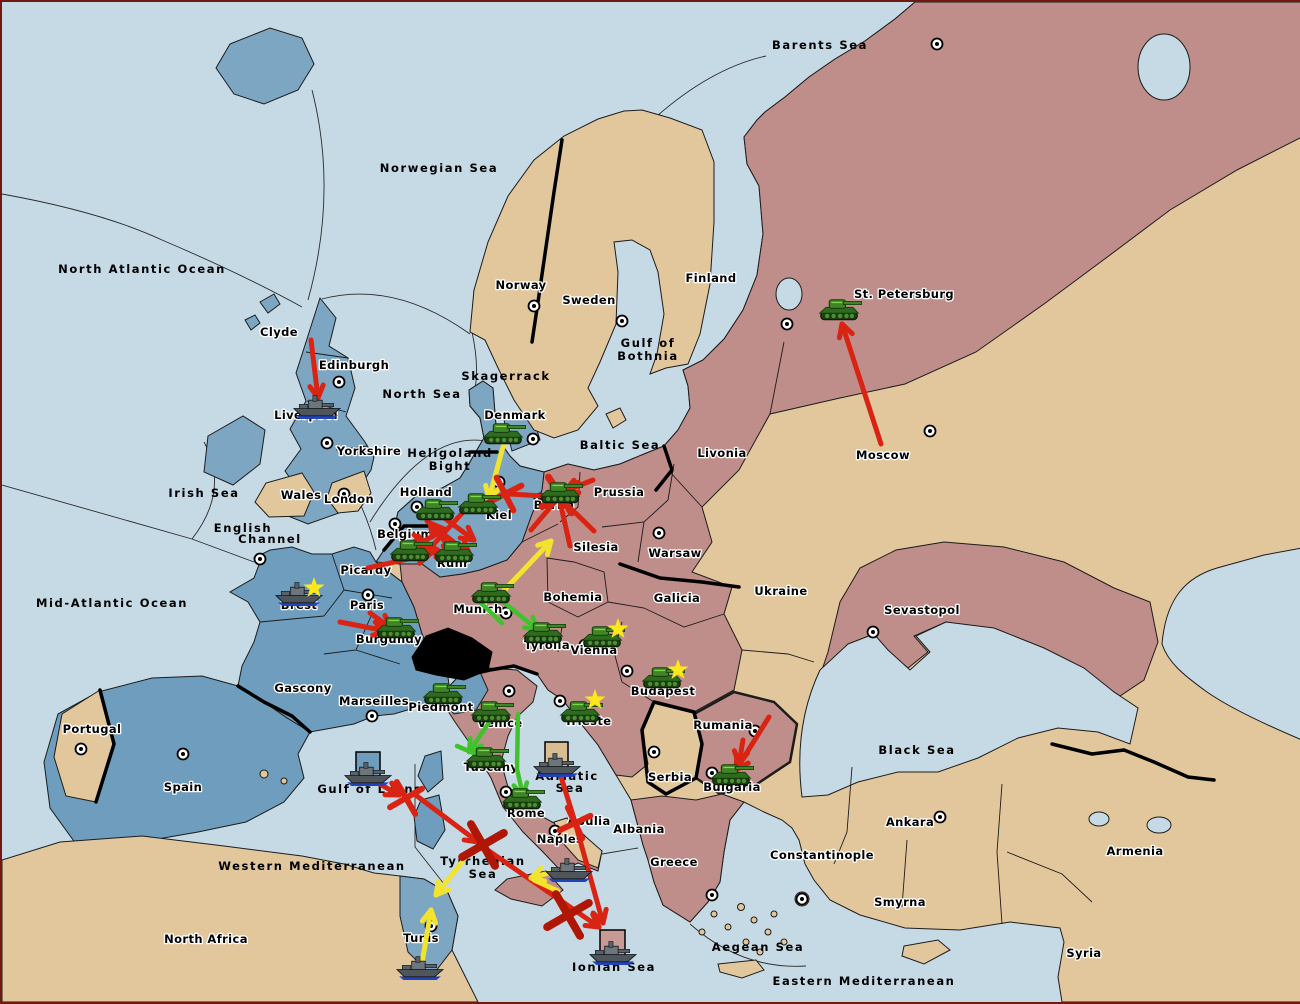 The image size is (1300, 1004). Describe the element at coordinates (92, 729) in the screenshot. I see `province-label-portugal: Portugal` at that location.